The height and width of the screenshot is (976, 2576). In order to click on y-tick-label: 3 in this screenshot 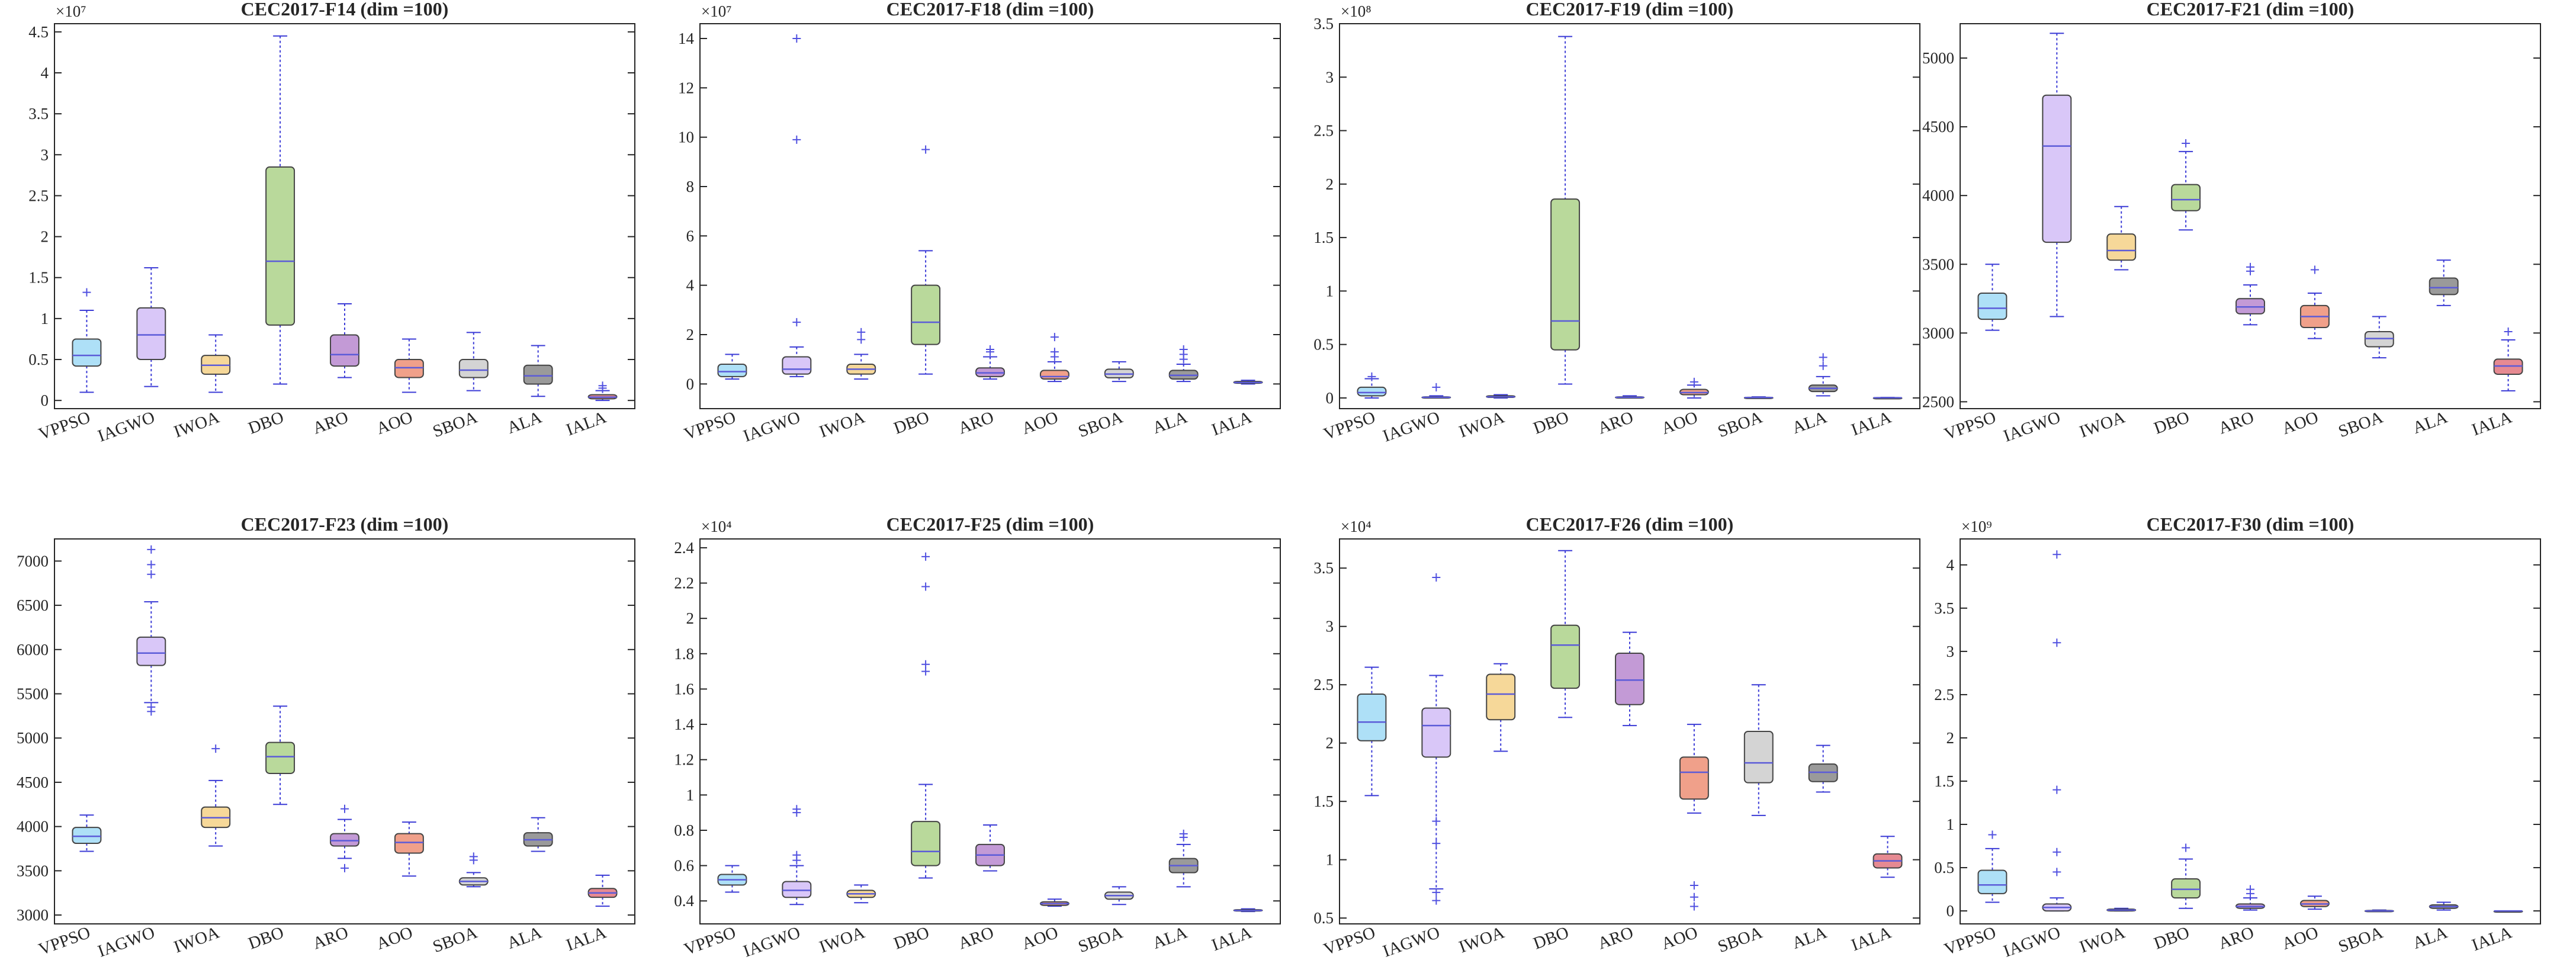, I will do `click(1951, 651)`.